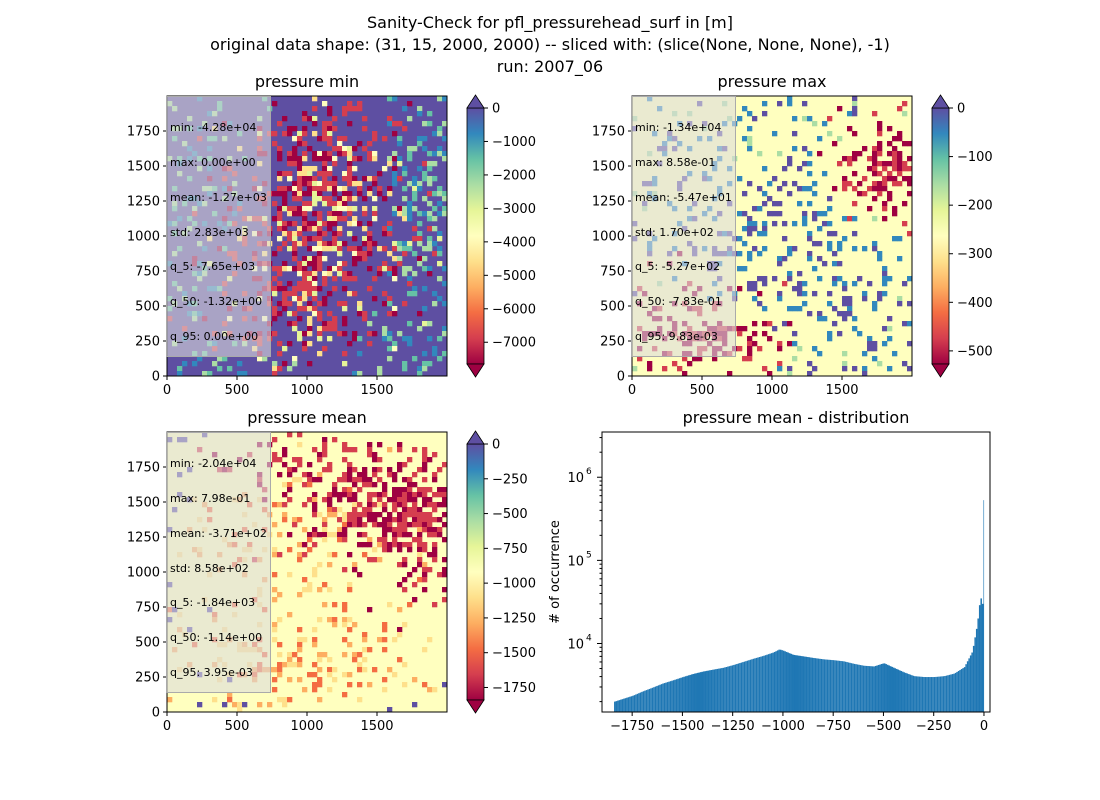 This screenshot has height=800, width=1100. I want to click on panel-mean-title: pressure mean, so click(307, 417).